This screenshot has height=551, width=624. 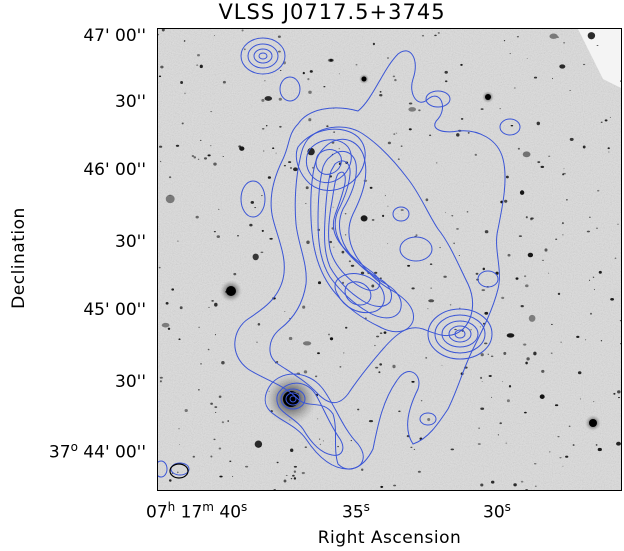 What do you see at coordinates (593, 423) in the screenshot?
I see `star` at bounding box center [593, 423].